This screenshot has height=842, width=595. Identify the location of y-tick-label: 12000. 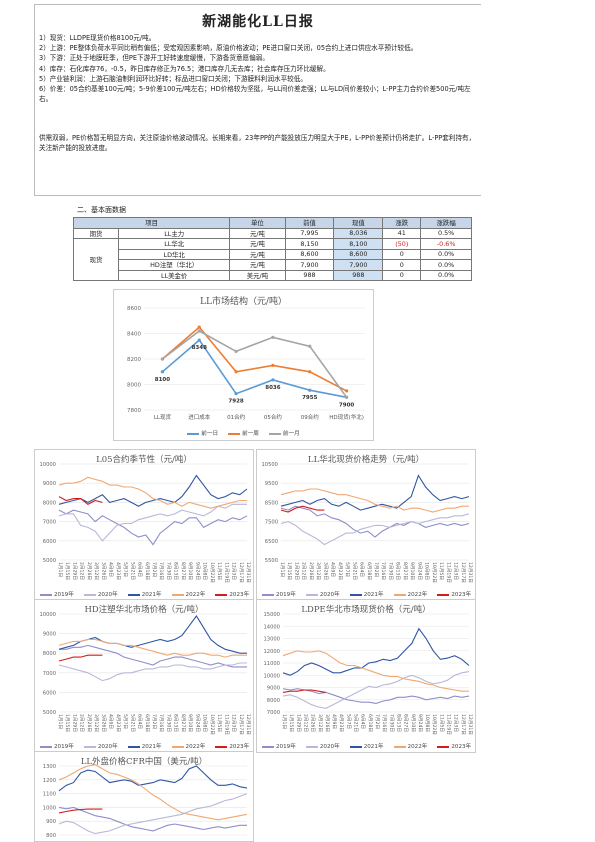
(271, 652).